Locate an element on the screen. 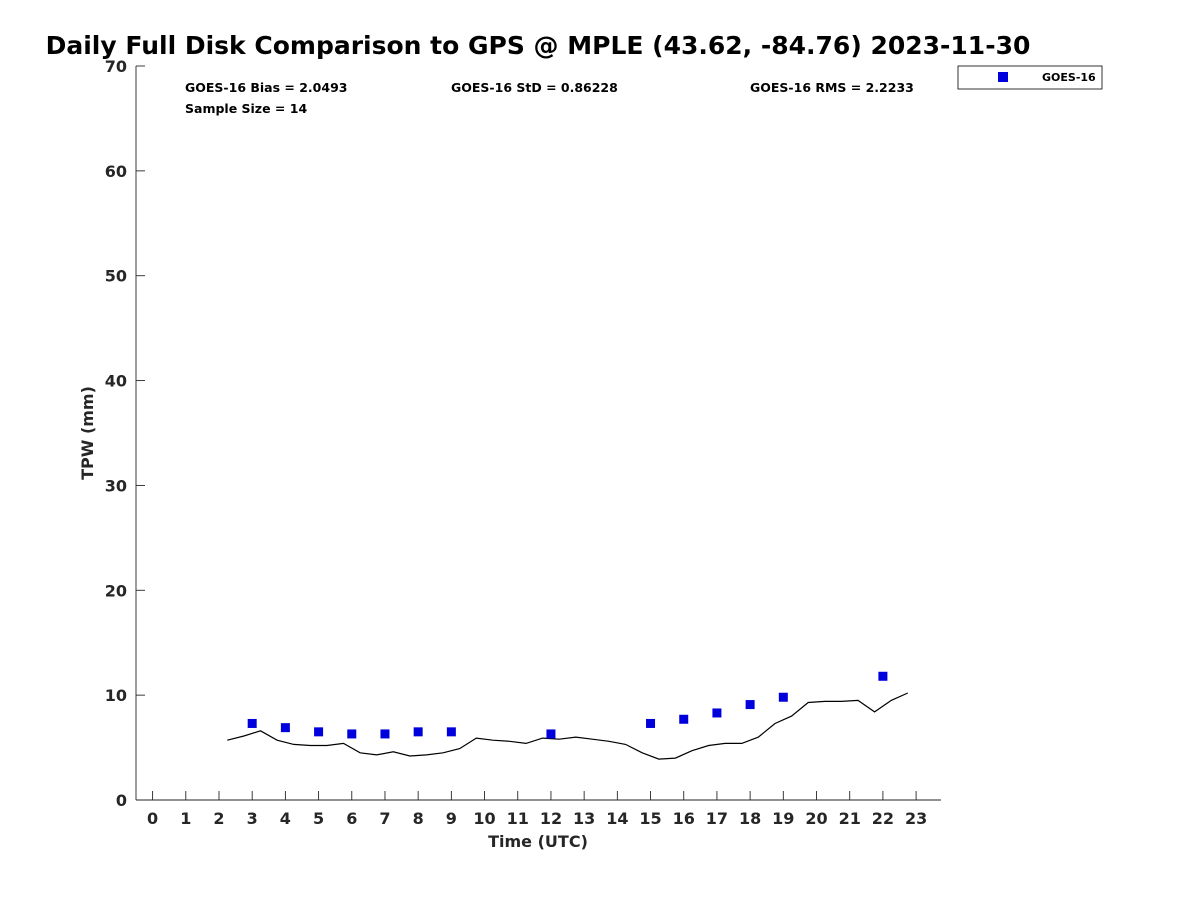 The width and height of the screenshot is (1200, 905). y-tick-label: 20 is located at coordinates (116, 590).